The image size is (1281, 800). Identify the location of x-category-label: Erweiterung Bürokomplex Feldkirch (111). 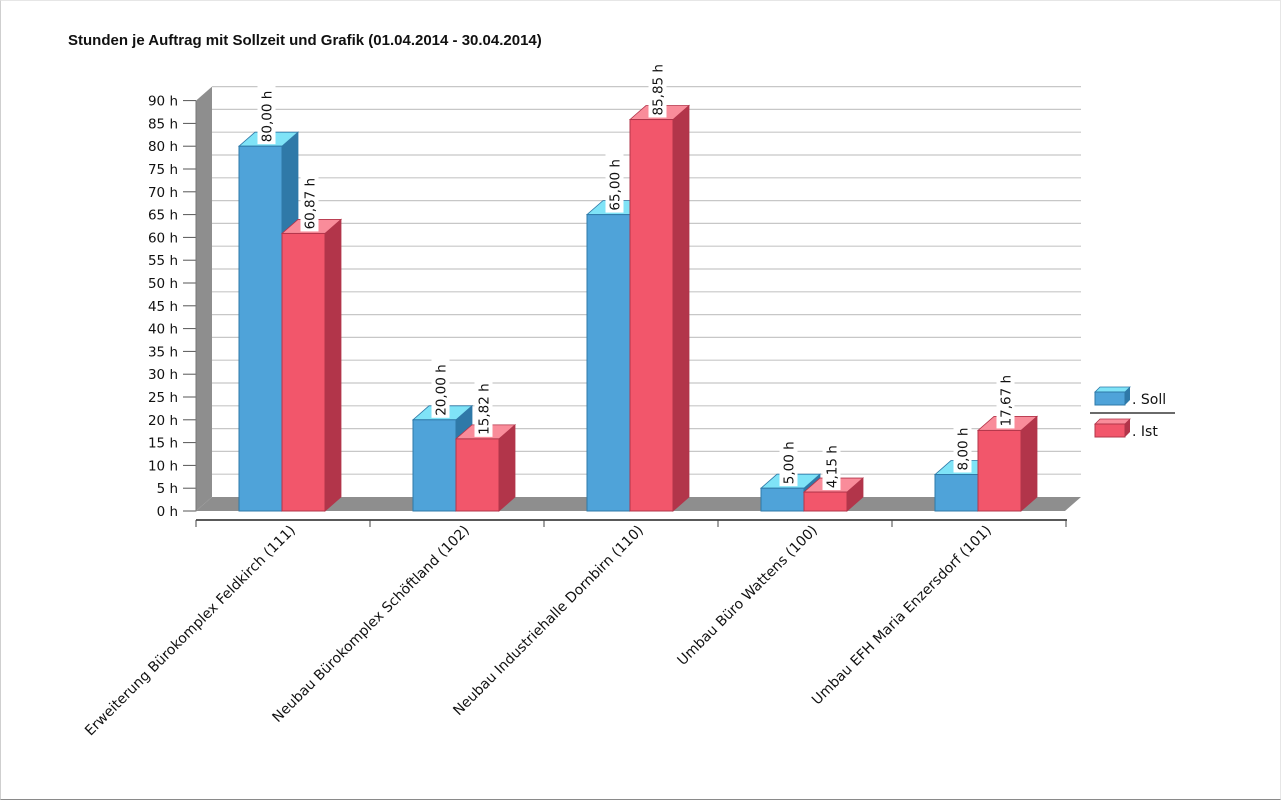
(190, 631).